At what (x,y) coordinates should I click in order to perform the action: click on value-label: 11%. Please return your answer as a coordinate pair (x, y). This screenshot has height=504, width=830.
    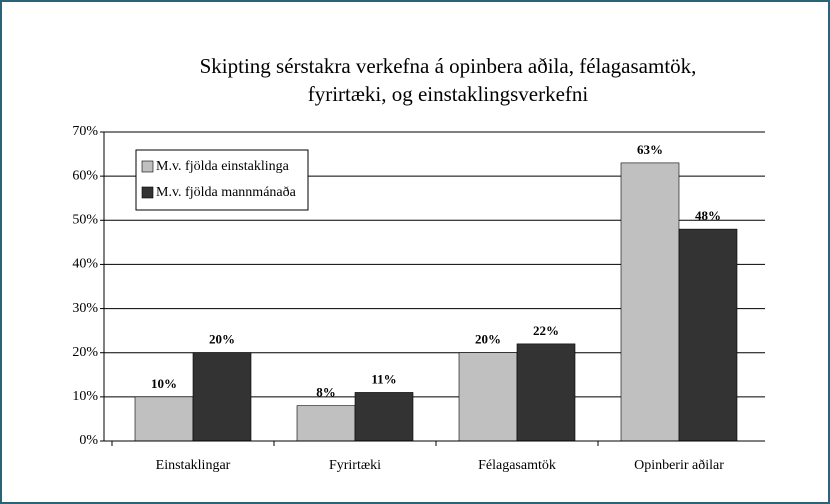
    Looking at the image, I should click on (383, 378).